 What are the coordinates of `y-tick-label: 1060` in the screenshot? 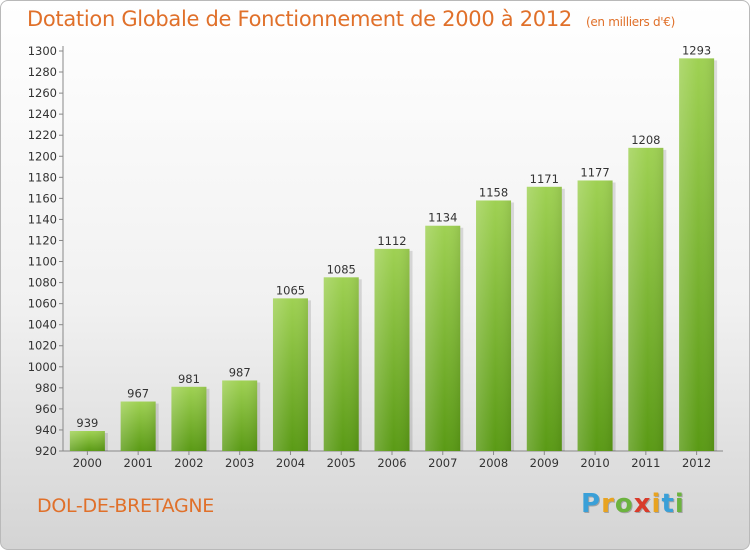 It's located at (42, 304).